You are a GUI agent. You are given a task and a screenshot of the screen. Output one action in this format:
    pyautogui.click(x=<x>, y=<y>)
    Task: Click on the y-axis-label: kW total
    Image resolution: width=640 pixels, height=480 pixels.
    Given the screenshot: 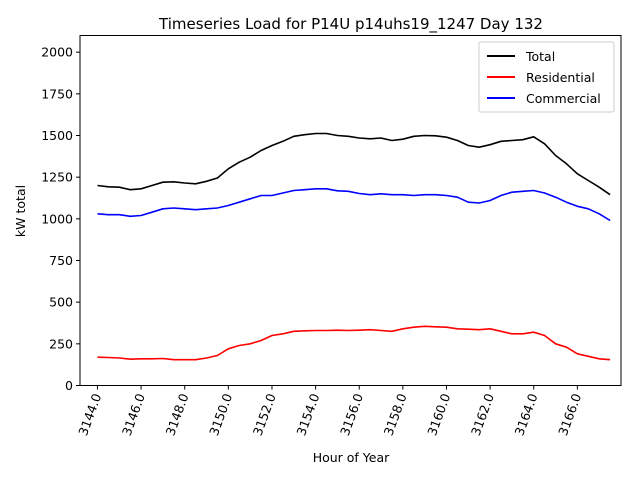 What is the action you would take?
    pyautogui.click(x=20, y=211)
    